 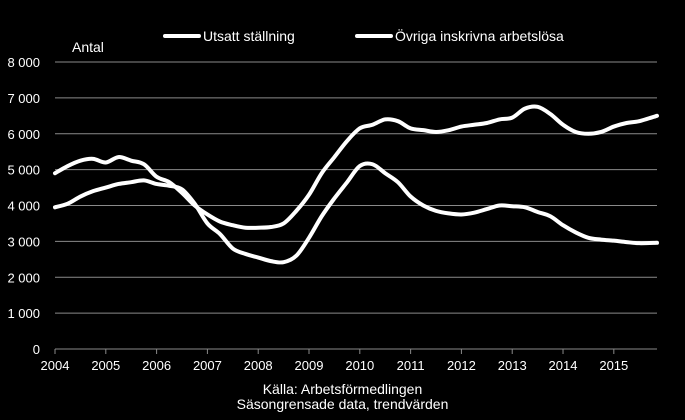 What do you see at coordinates (23, 134) in the screenshot?
I see `y-tick-label: 6 000` at bounding box center [23, 134].